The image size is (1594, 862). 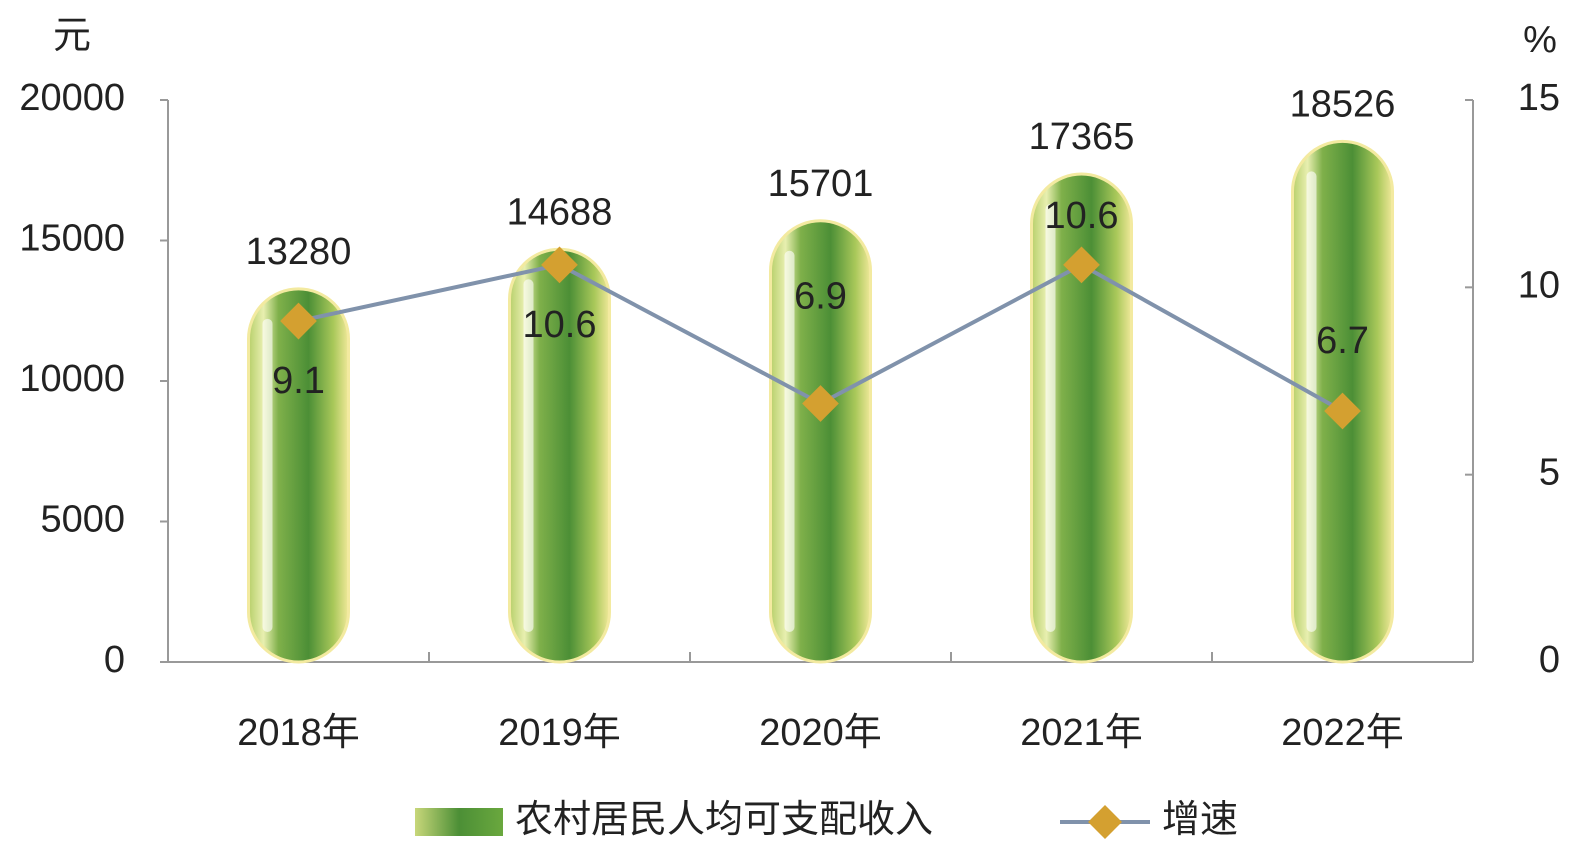 I want to click on y-tick-label: 0, so click(x=114, y=660).